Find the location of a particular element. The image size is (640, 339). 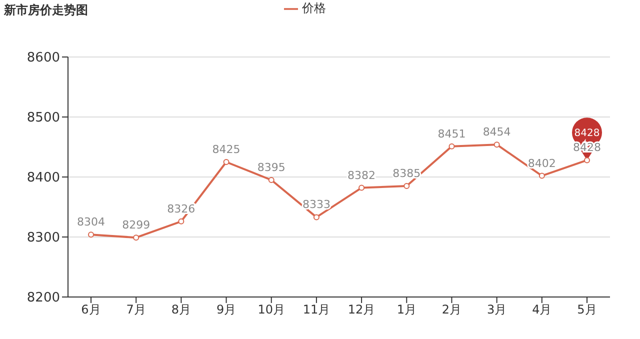

y-tick-label: 8400 is located at coordinates (43, 178).